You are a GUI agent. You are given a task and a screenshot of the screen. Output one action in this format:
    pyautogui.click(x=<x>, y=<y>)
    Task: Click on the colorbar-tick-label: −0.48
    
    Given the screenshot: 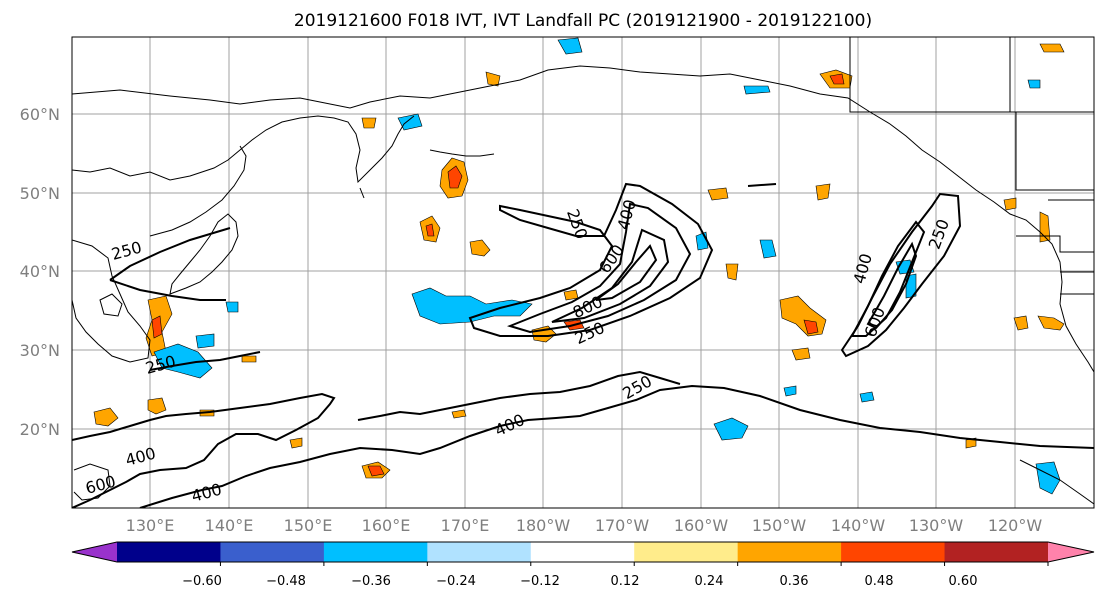 What is the action you would take?
    pyautogui.click(x=286, y=581)
    